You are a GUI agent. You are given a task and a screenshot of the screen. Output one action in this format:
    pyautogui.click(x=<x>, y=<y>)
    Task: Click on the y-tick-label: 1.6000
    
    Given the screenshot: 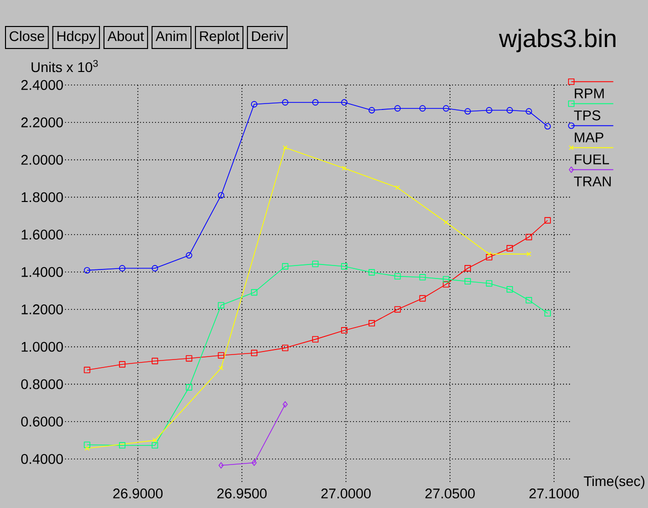 What is the action you would take?
    pyautogui.click(x=42, y=235)
    